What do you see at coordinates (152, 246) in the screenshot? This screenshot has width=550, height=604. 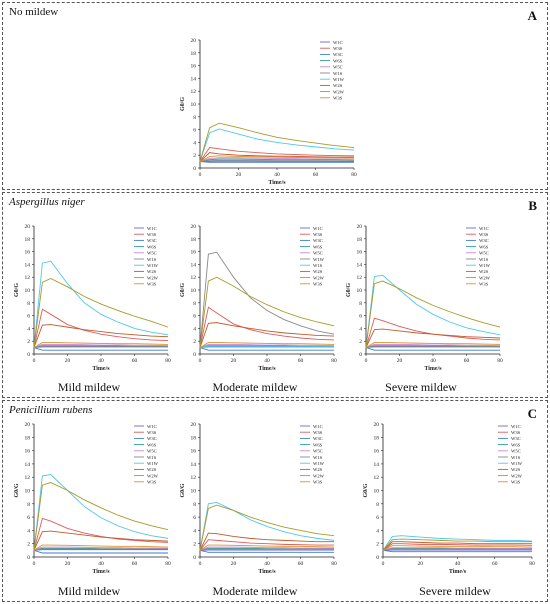 I see `legend-label: W6S` at bounding box center [152, 246].